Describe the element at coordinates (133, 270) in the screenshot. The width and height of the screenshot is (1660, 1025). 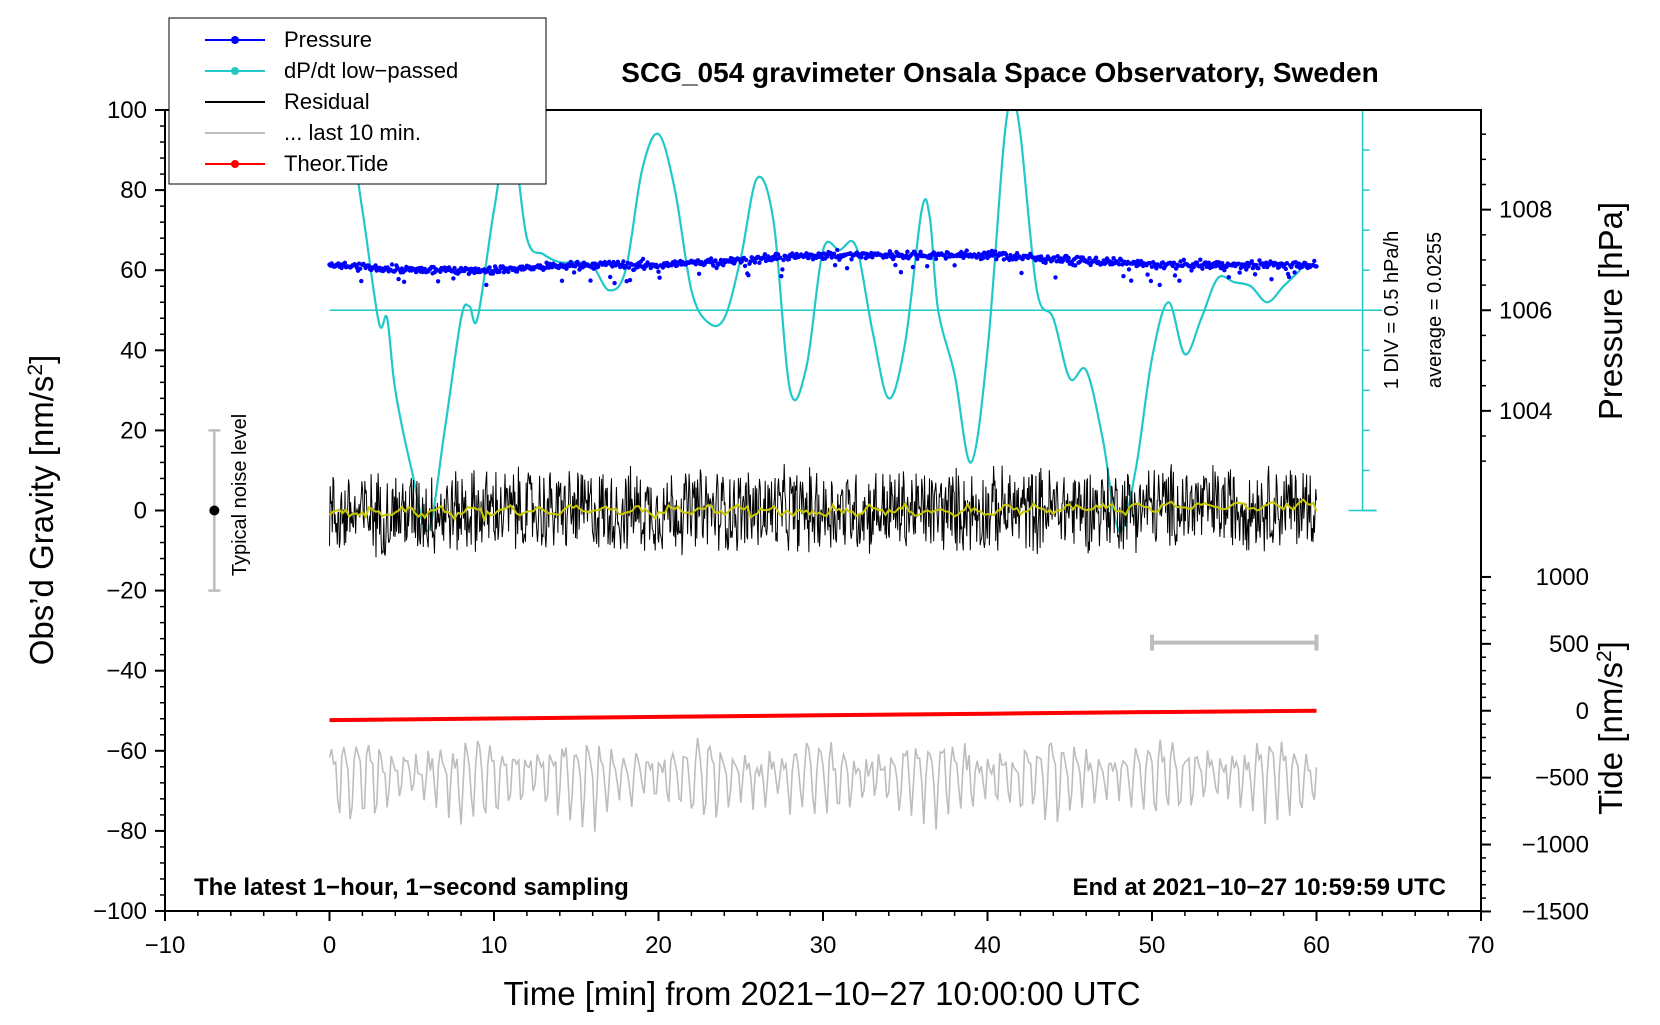
I see `y-tick-label: 60` at that location.